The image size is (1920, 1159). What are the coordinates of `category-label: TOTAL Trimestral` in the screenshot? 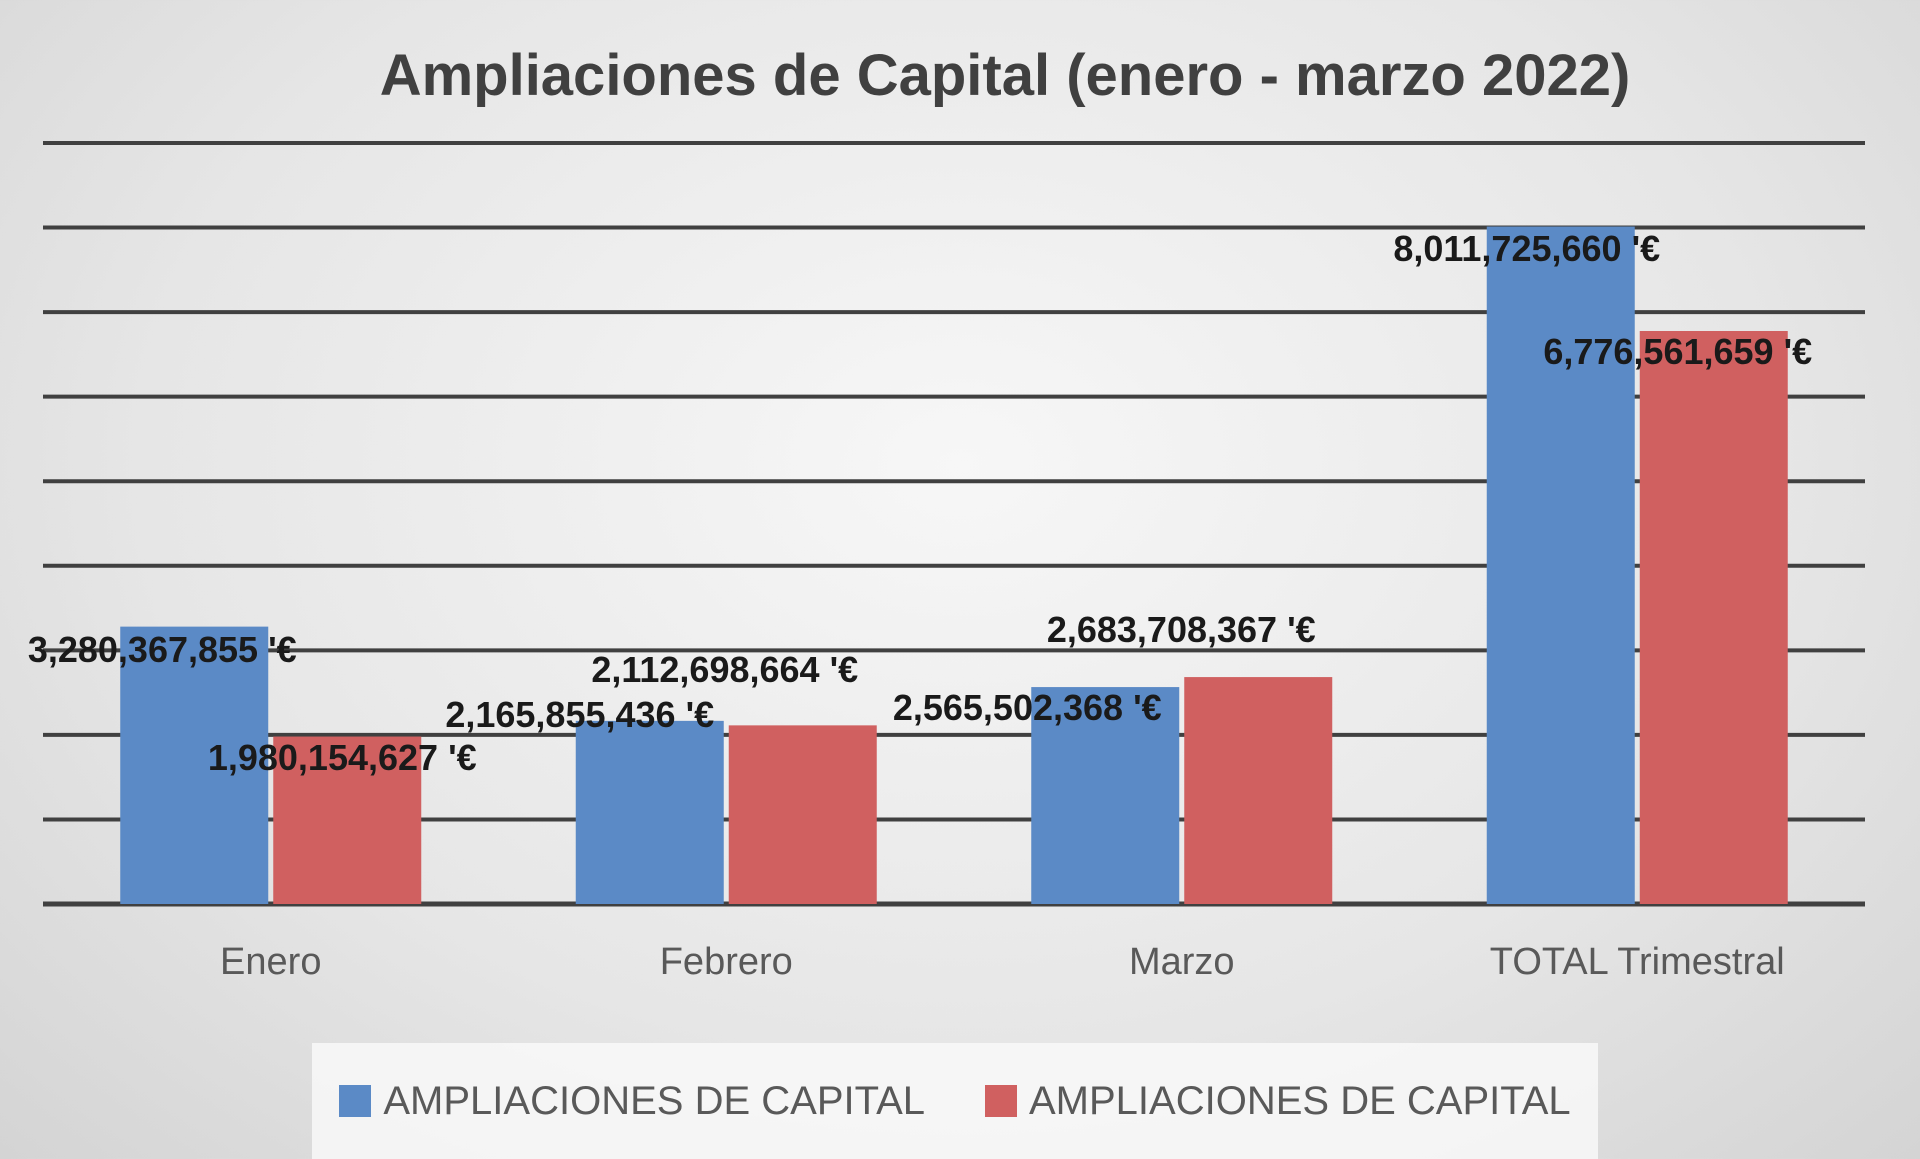 It's located at (1637, 962).